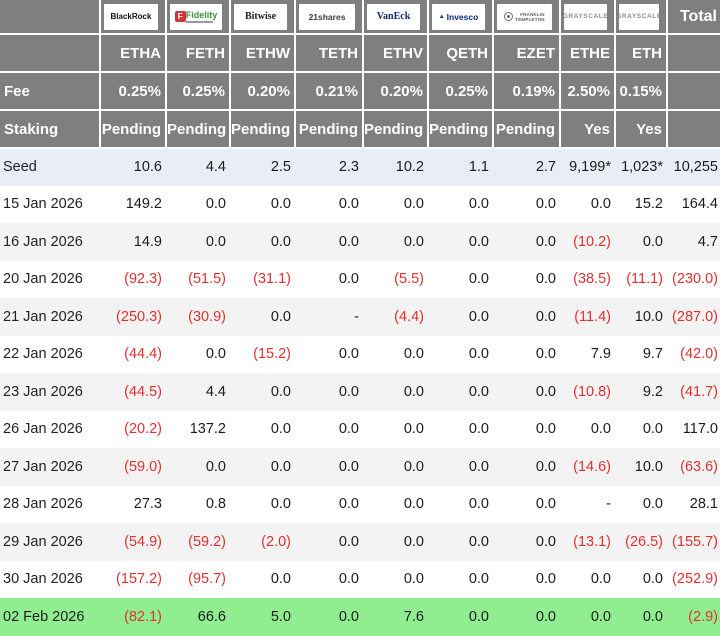  Describe the element at coordinates (641, 53) in the screenshot. I see `ticker-cell: ETH` at that location.